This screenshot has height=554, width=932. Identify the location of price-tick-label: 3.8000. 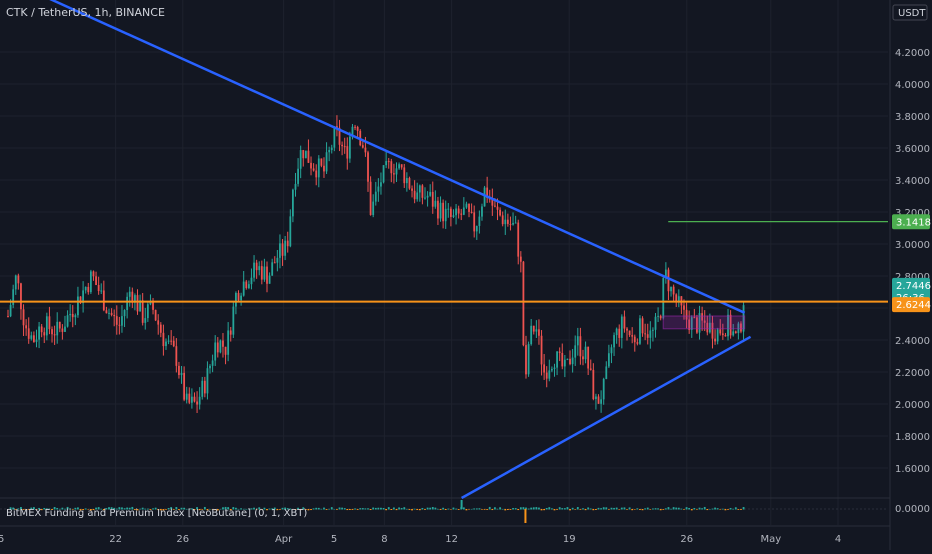
(912, 117).